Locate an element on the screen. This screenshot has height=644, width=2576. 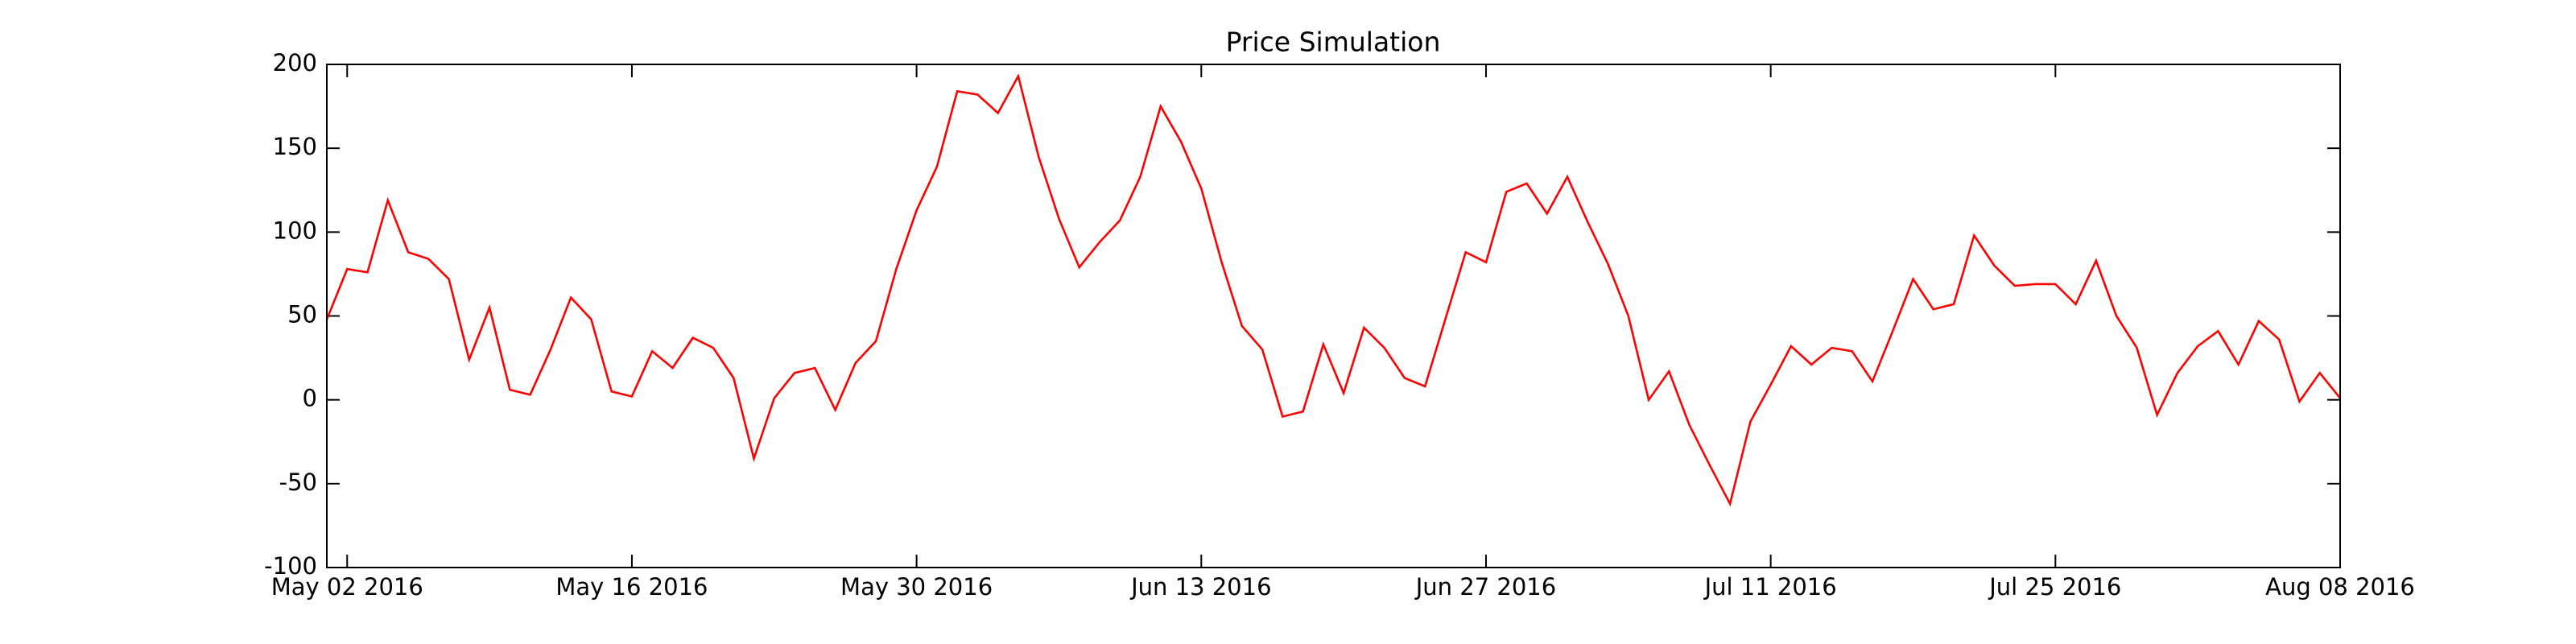
x-tick-label: May 16 2016 is located at coordinates (631, 587).